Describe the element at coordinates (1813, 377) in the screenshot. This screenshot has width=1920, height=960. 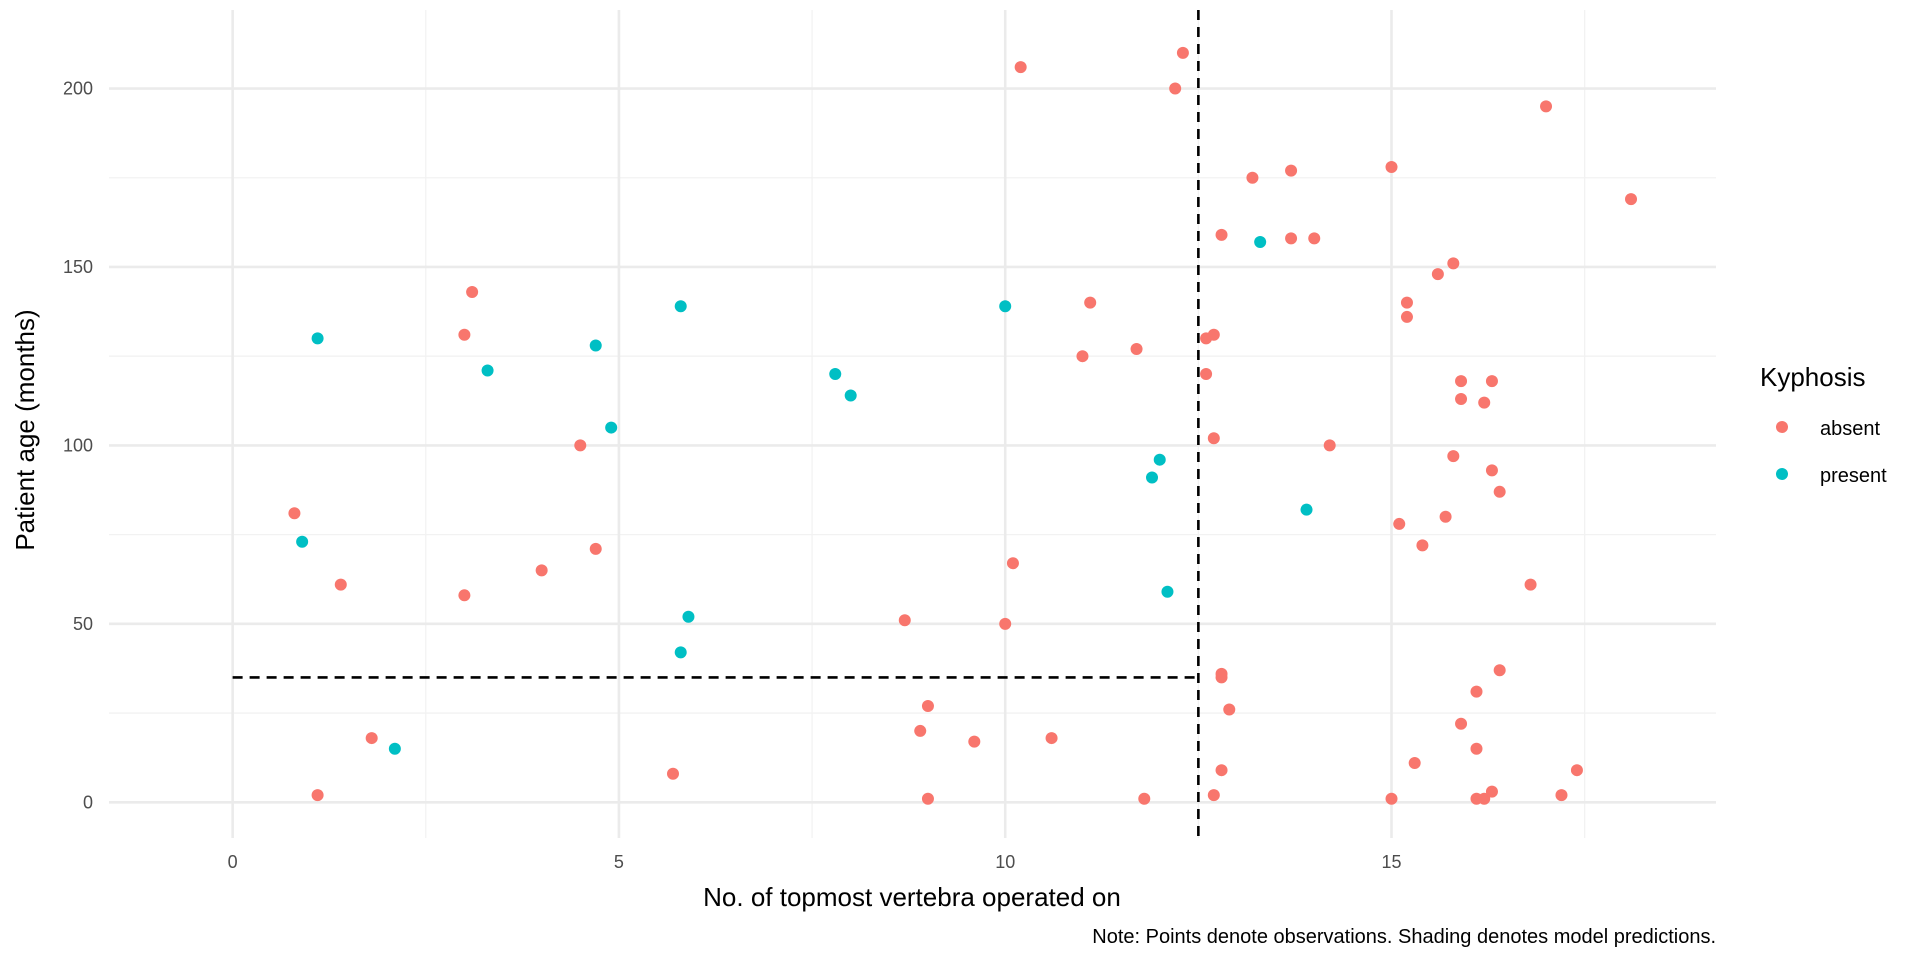
I see `legend-title: Kyphosis` at that location.